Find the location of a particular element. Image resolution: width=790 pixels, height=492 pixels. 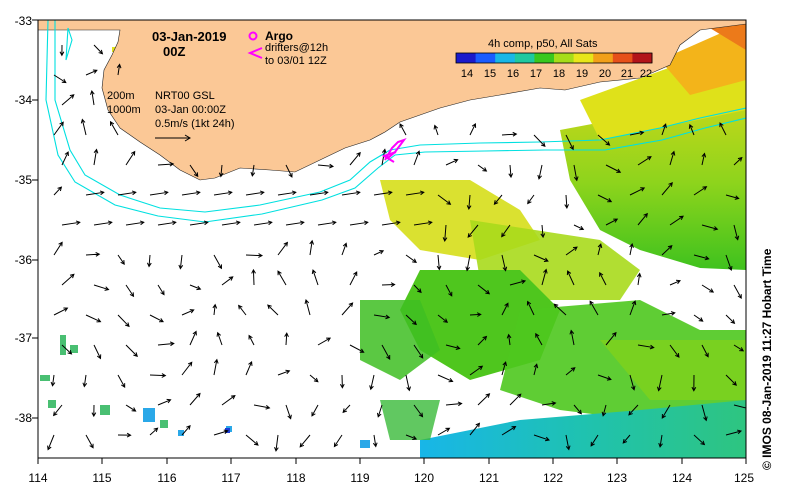

lon-tick-label: 124 is located at coordinates (682, 478).